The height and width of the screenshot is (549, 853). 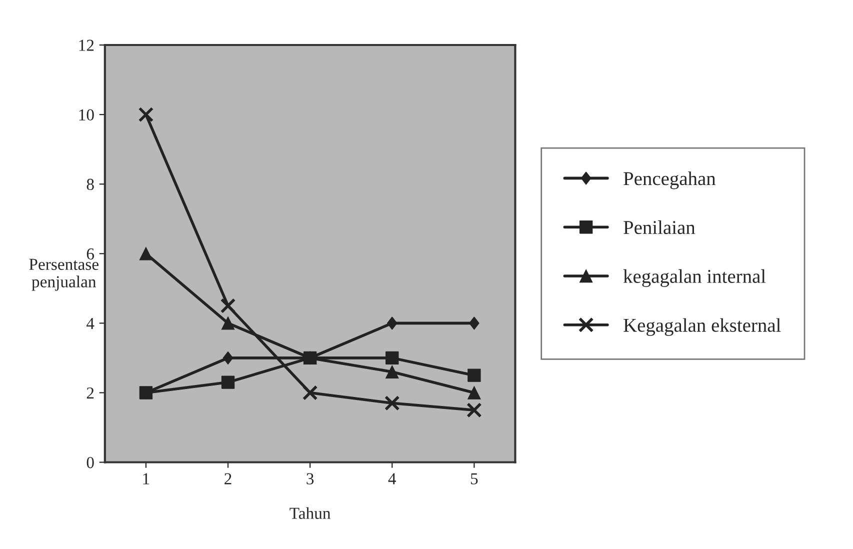 What do you see at coordinates (228, 478) in the screenshot?
I see `x-tick-label: 2` at bounding box center [228, 478].